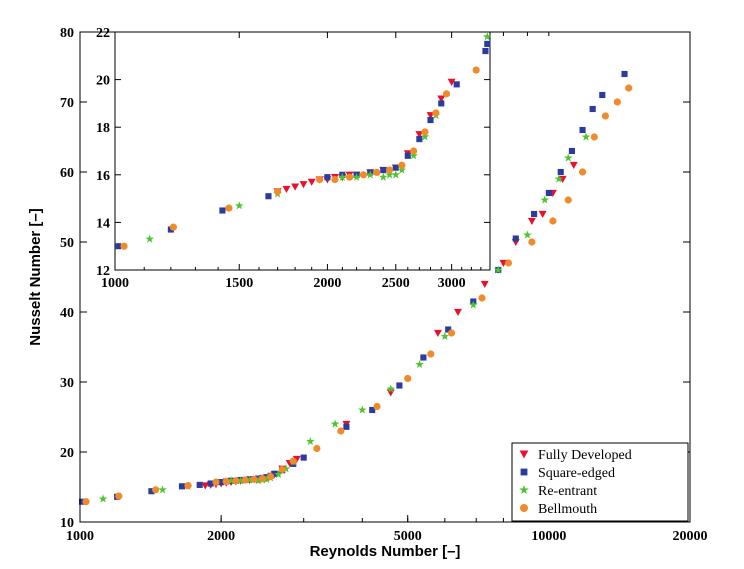  Describe the element at coordinates (67, 383) in the screenshot. I see `y-tick-label: 30` at that location.